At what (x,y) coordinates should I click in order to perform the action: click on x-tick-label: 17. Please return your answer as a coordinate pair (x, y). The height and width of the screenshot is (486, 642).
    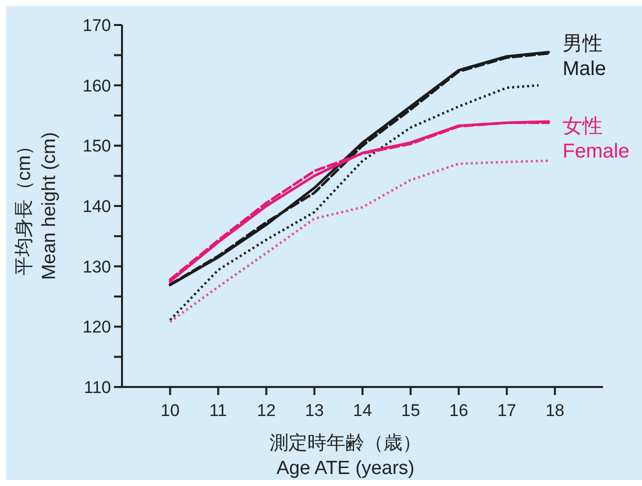
    Looking at the image, I should click on (506, 410).